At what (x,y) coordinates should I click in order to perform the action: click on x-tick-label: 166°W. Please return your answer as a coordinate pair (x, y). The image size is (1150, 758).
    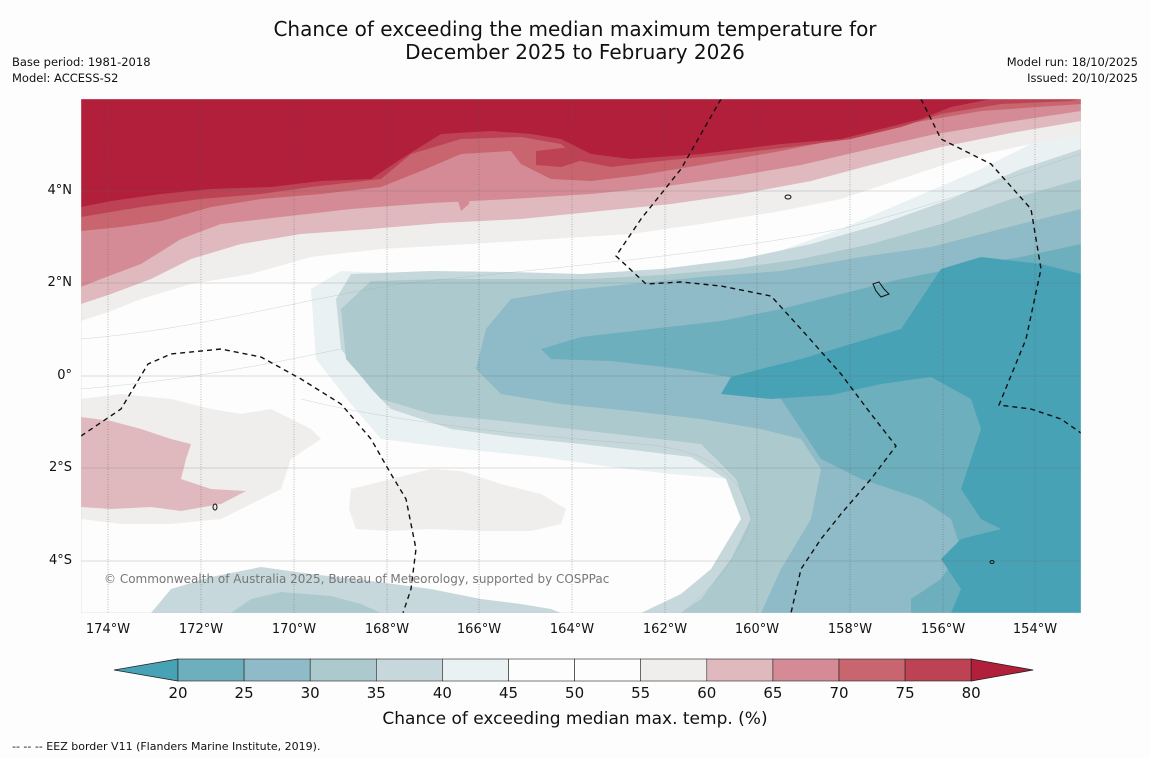
    Looking at the image, I should click on (479, 629).